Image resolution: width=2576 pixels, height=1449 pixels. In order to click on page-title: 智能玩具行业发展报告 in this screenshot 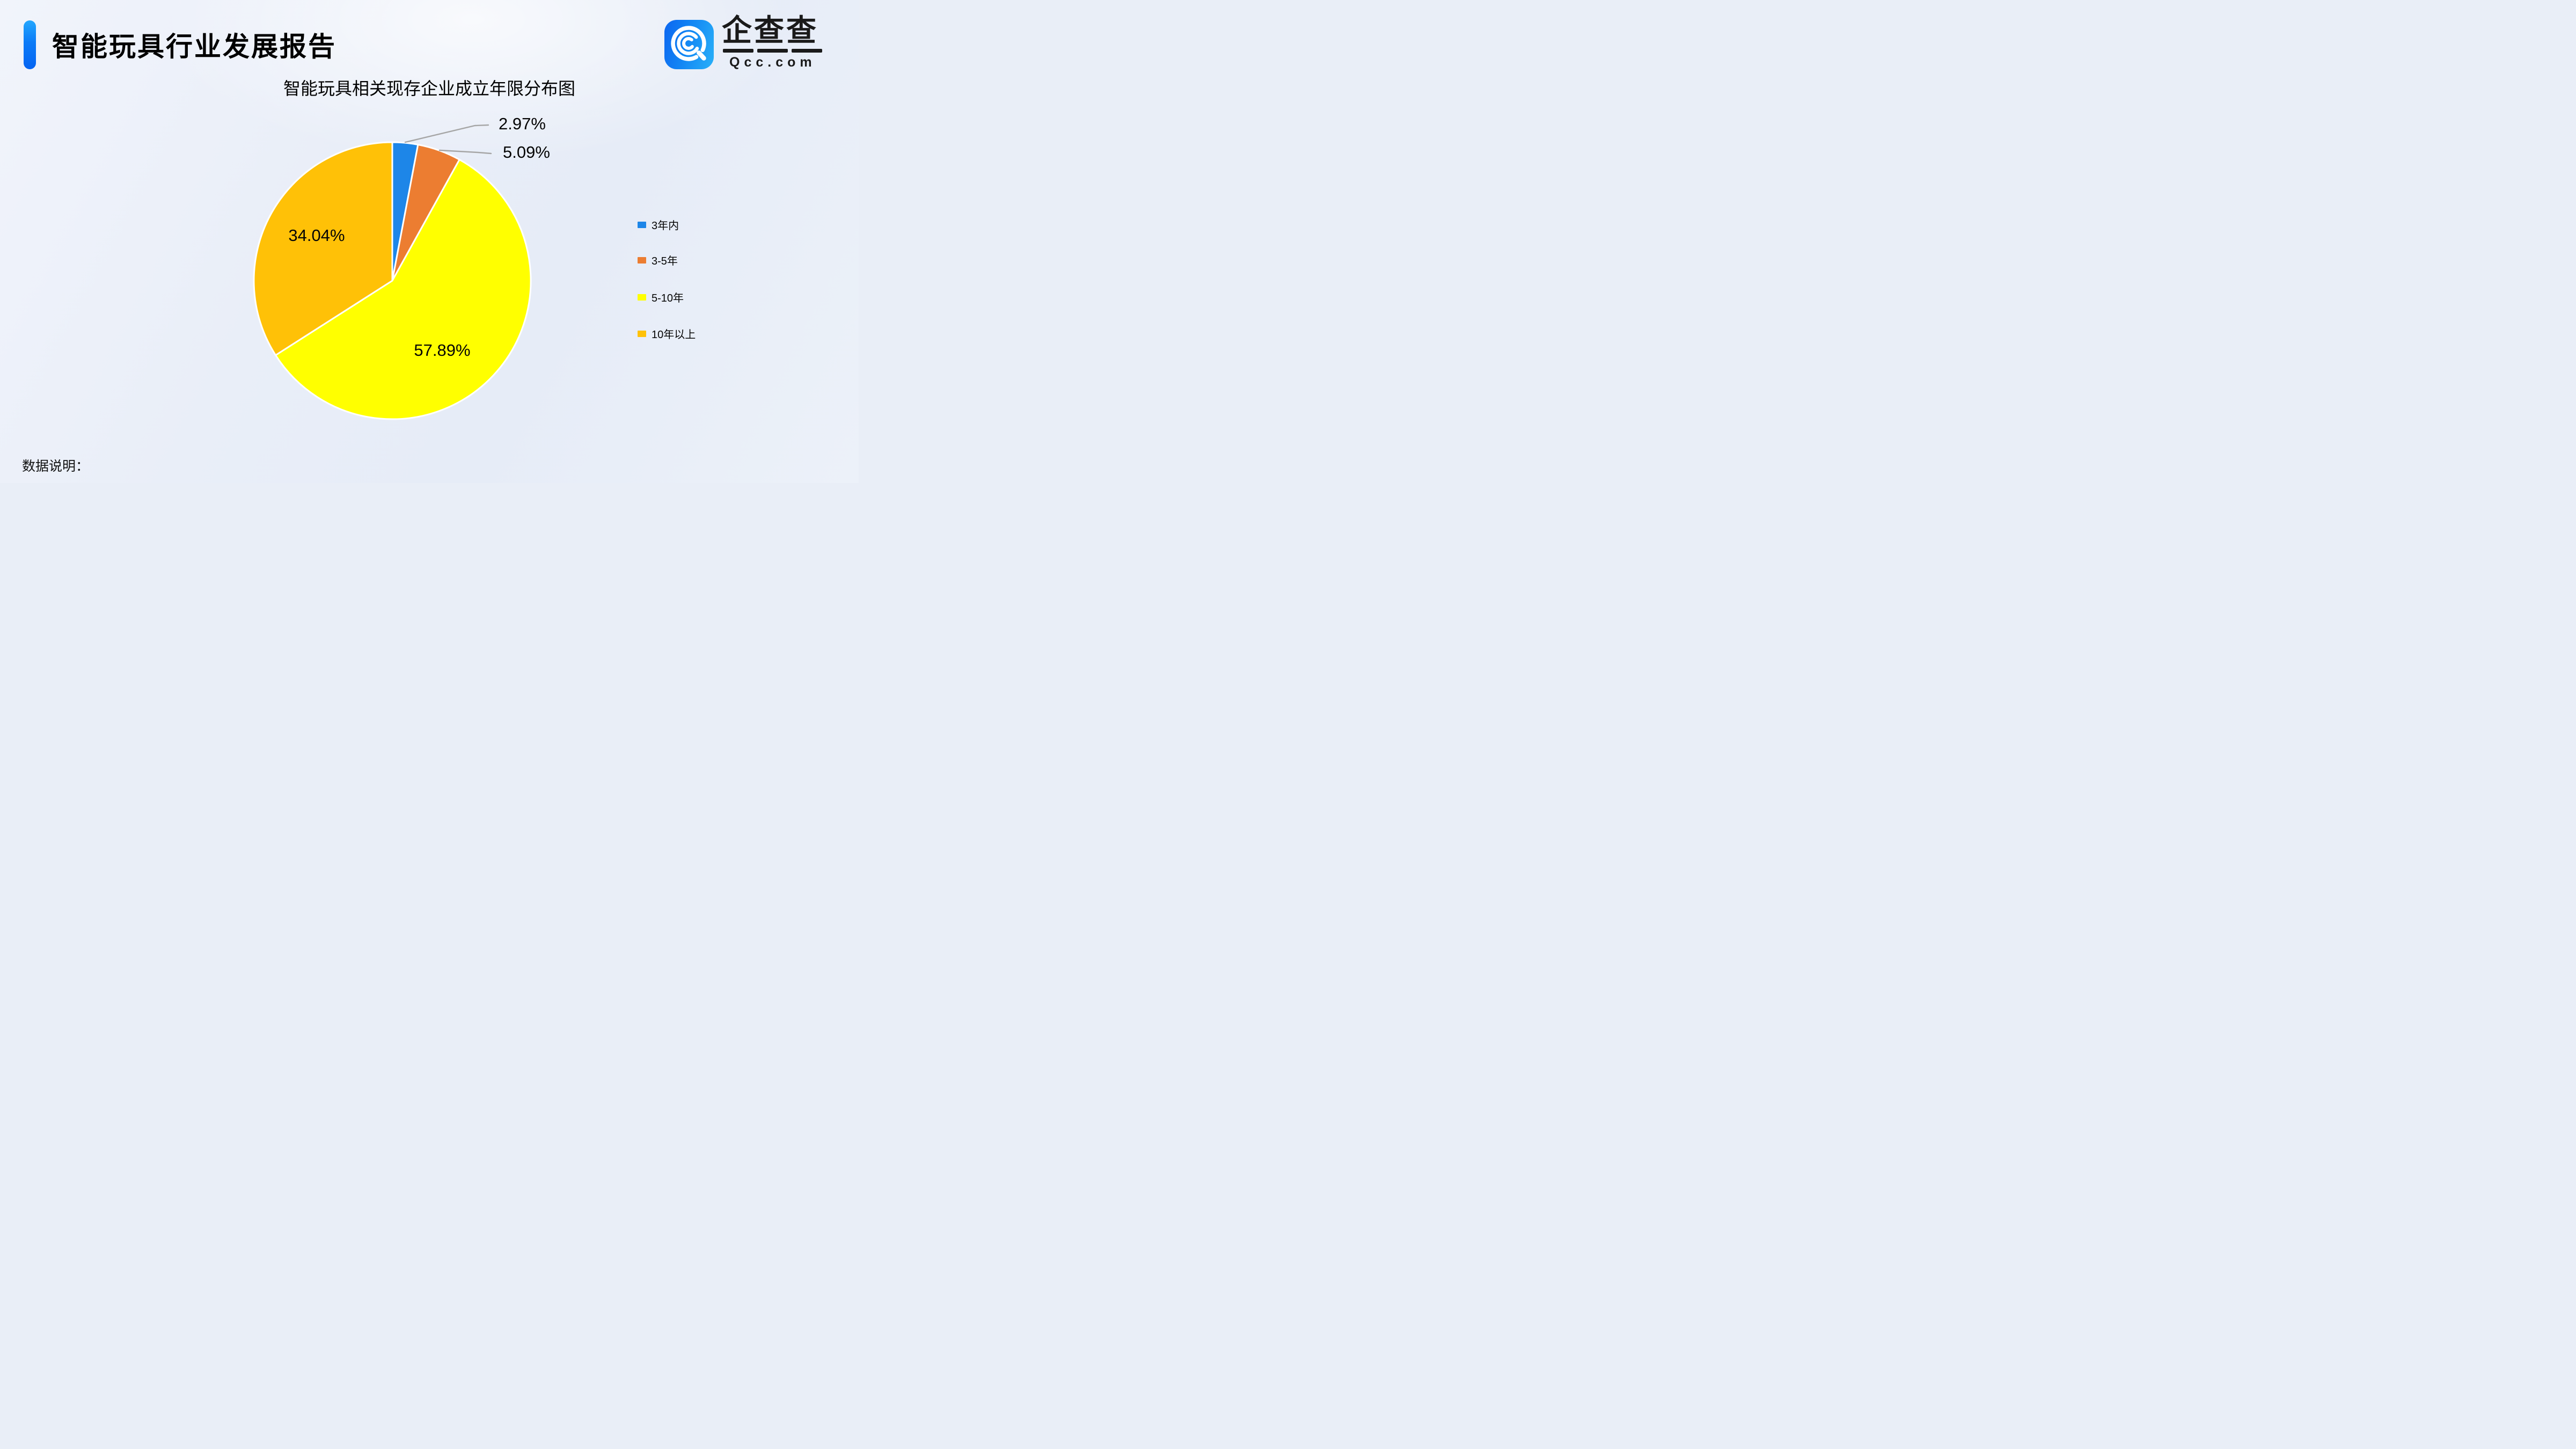, I will do `click(194, 47)`.